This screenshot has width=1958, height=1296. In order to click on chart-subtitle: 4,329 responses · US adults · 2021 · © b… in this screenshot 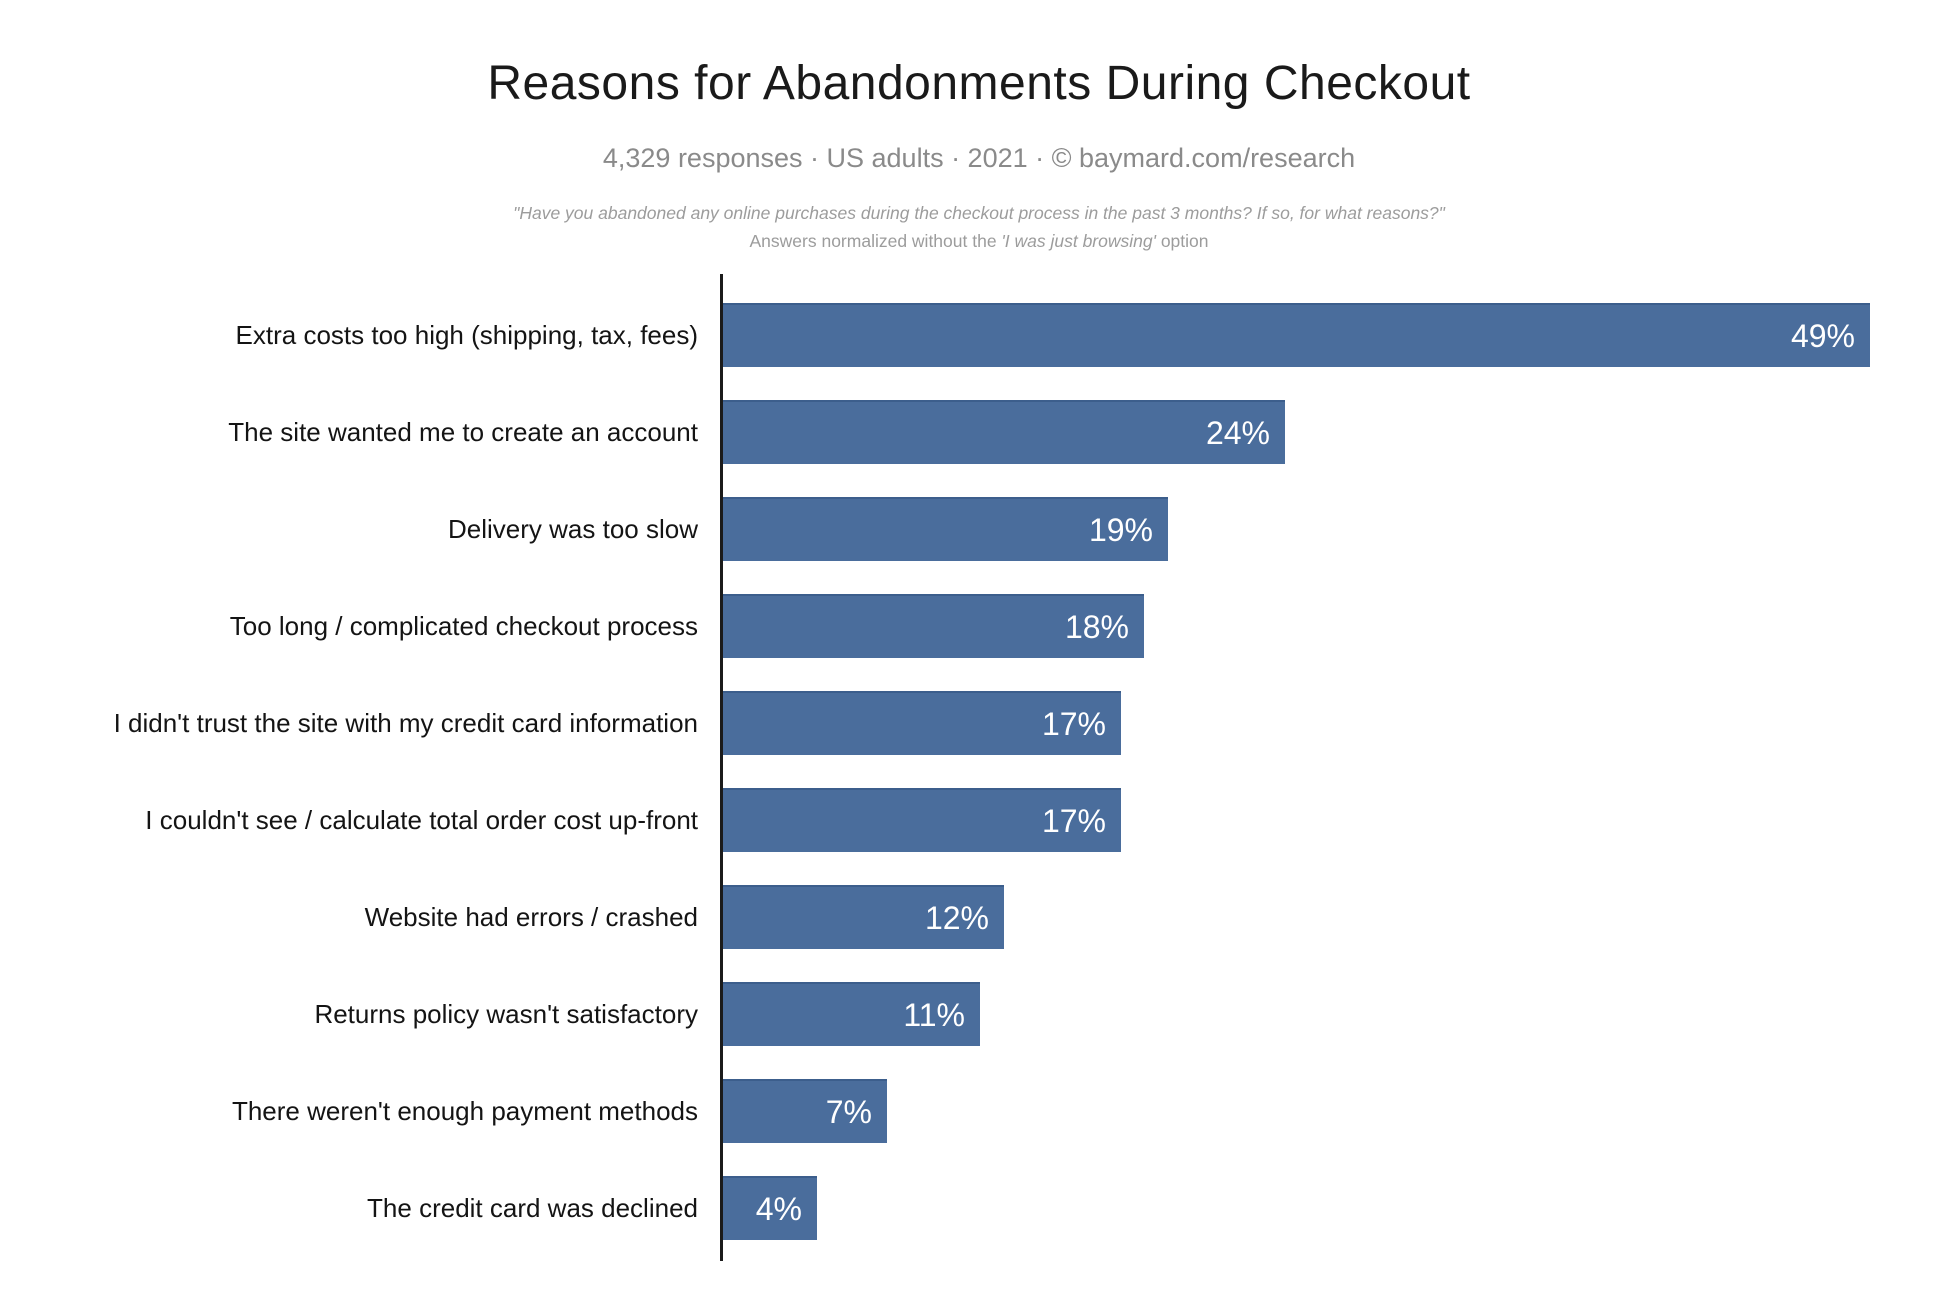, I will do `click(979, 158)`.